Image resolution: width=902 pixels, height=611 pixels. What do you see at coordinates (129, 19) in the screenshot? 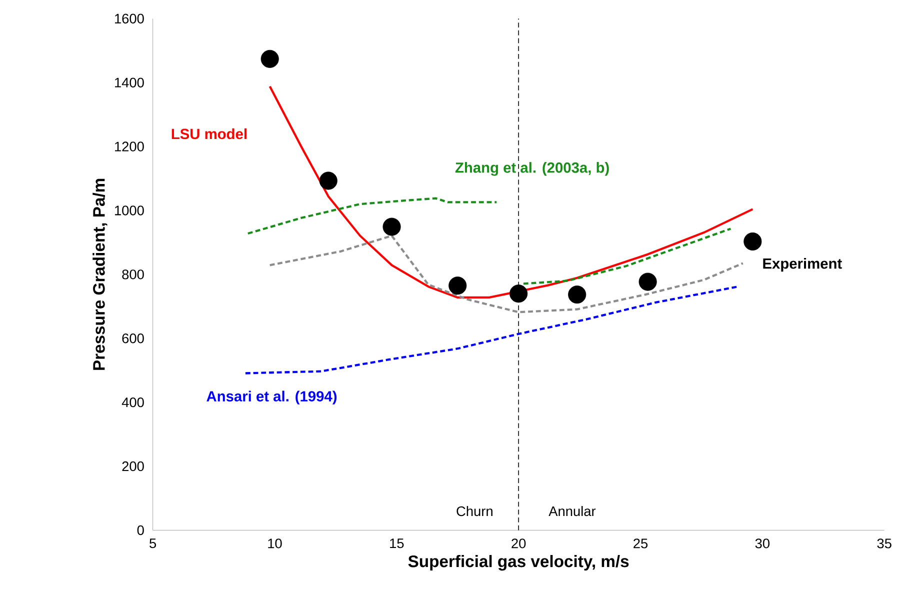
I see `y-tick-label: 1600` at bounding box center [129, 19].